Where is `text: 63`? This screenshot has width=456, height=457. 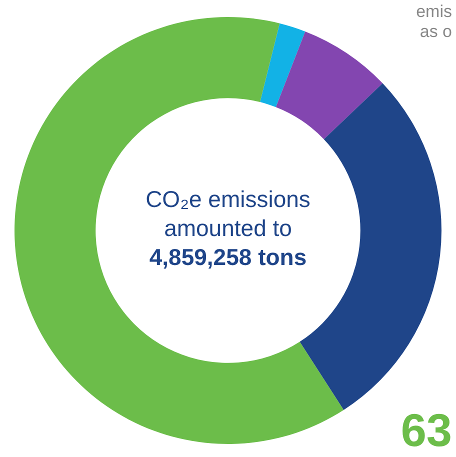 text: 63 is located at coordinates (426, 430).